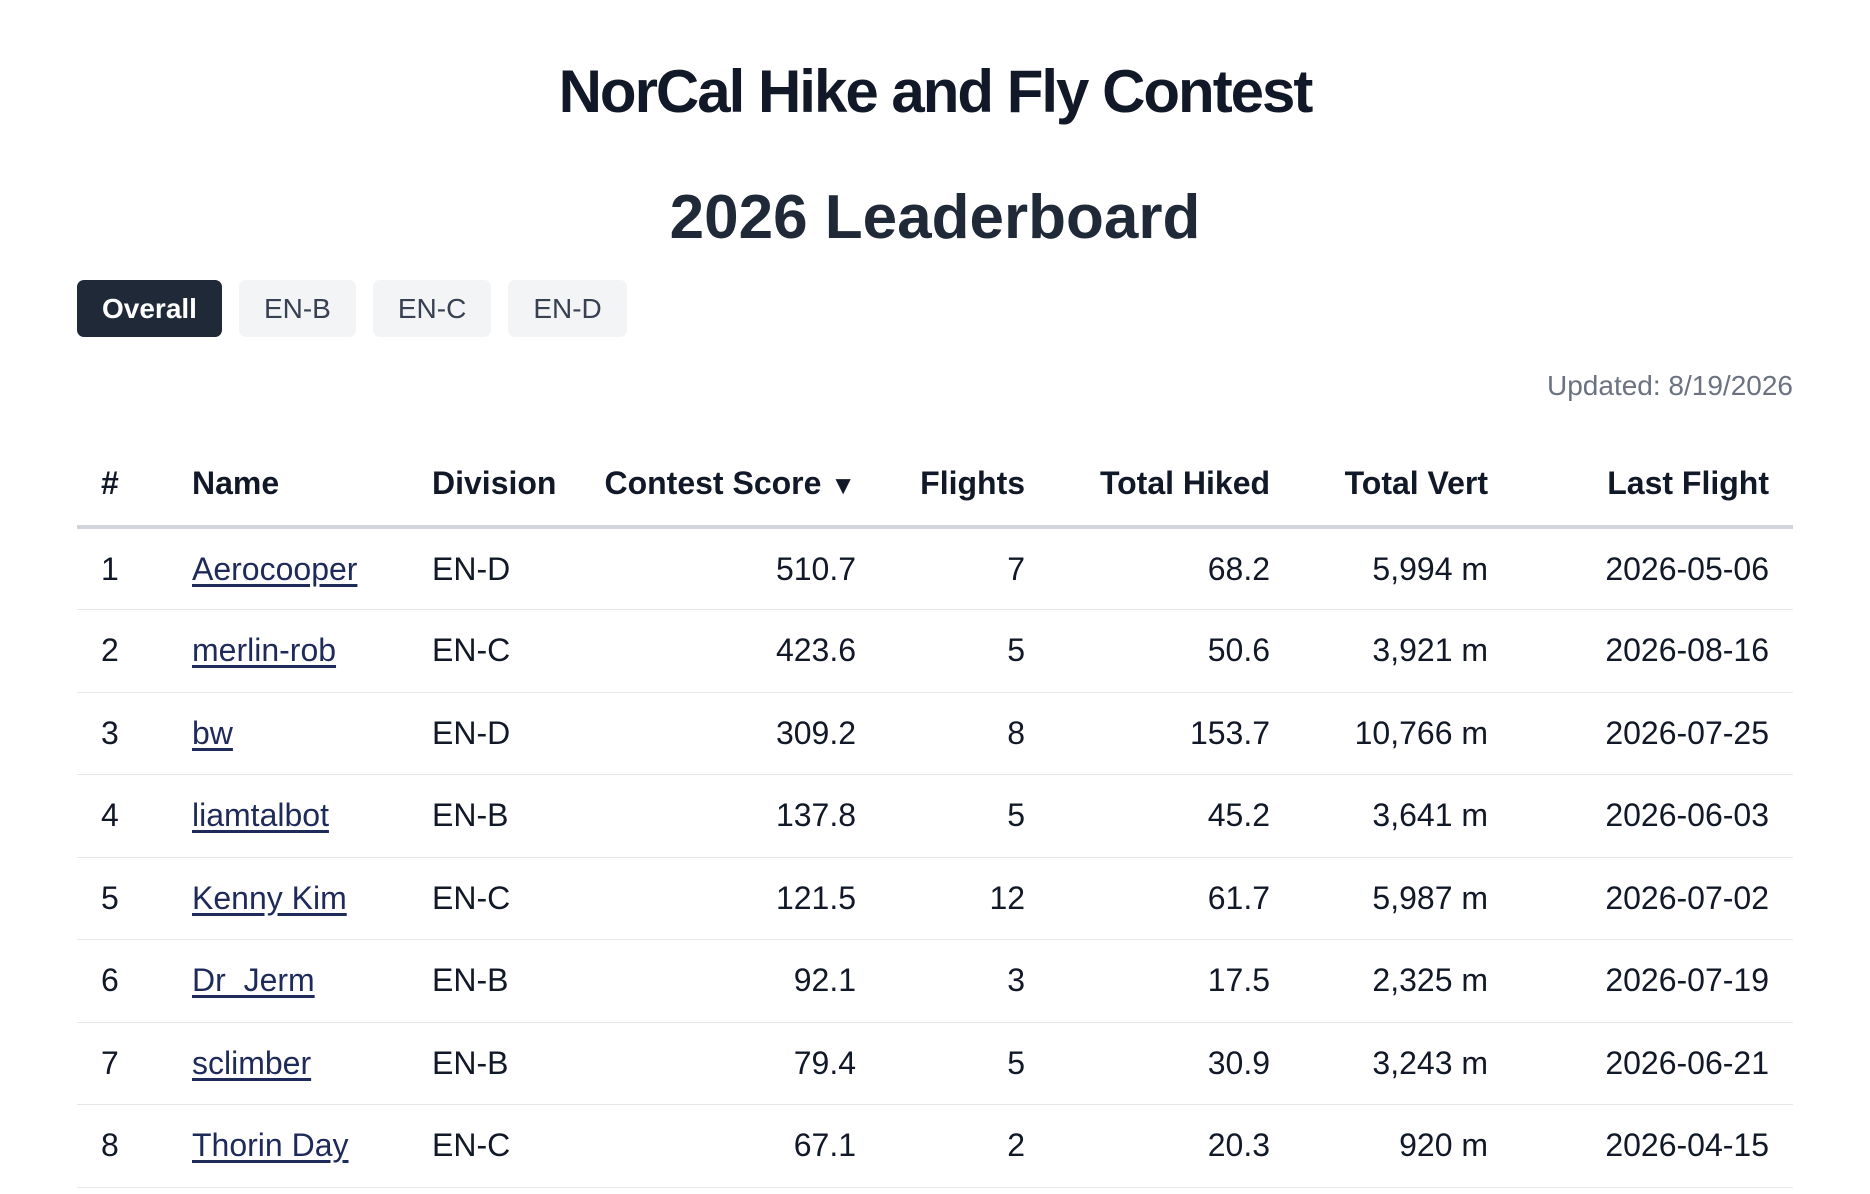 The width and height of the screenshot is (1870, 1194). I want to click on cell-name: liamtalbot, so click(288, 816).